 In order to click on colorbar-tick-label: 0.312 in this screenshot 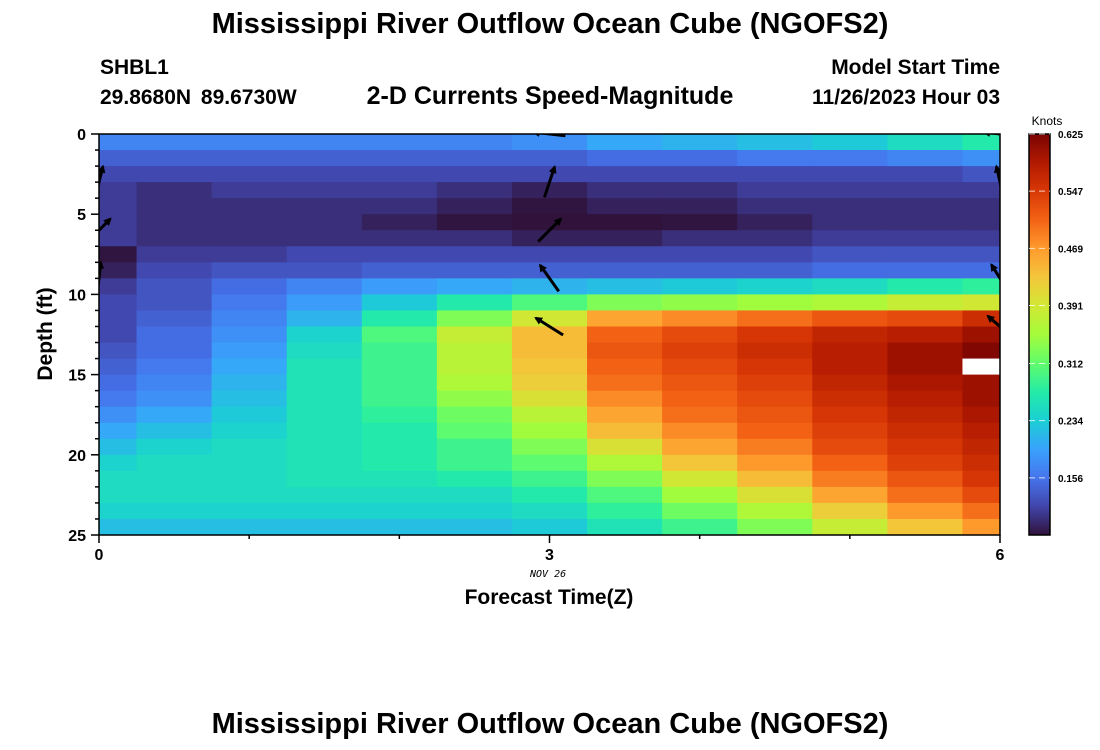, I will do `click(1070, 364)`.